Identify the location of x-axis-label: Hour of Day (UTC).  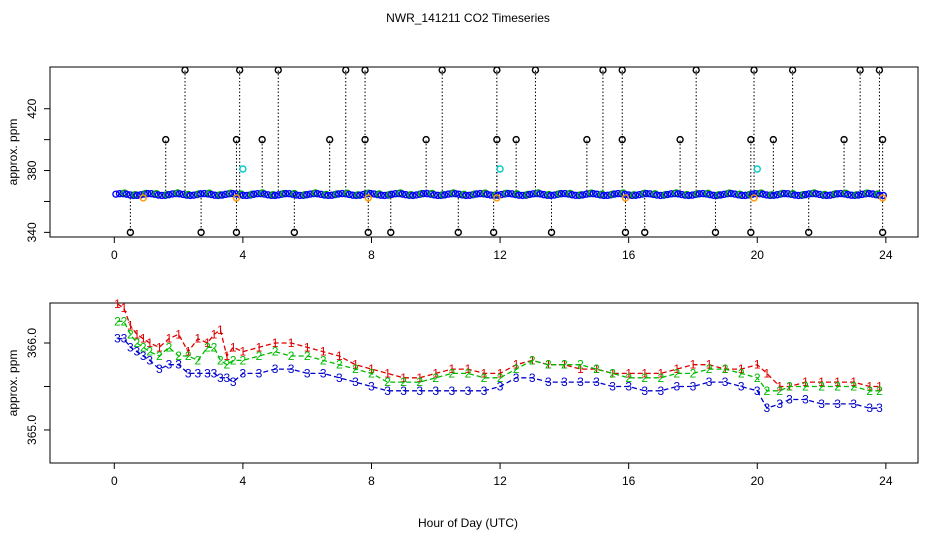
(468, 523).